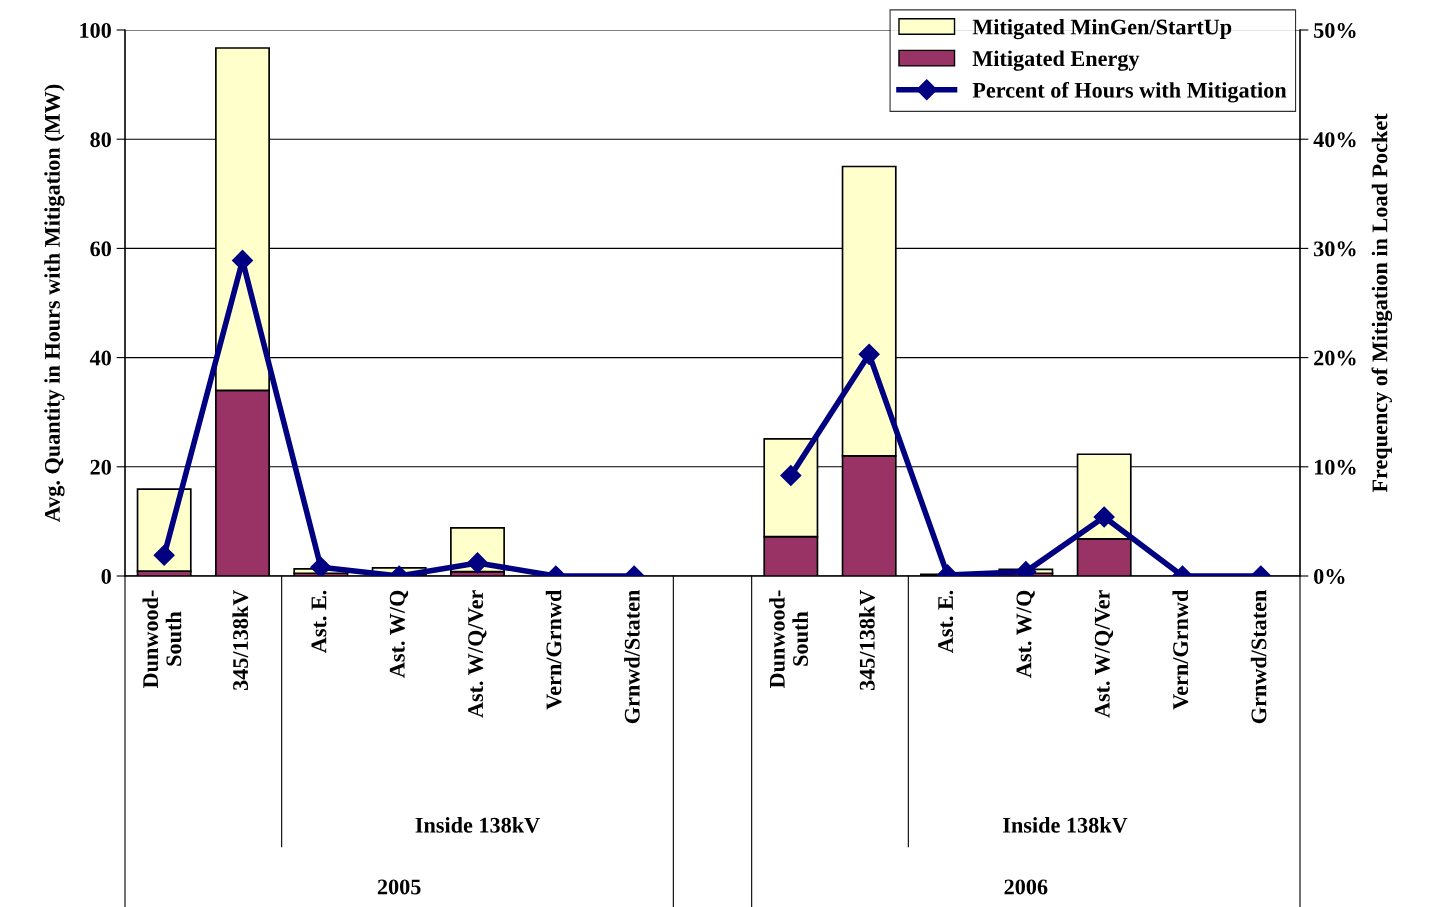 Image resolution: width=1441 pixels, height=907 pixels. What do you see at coordinates (95, 30) in the screenshot?
I see `y-tick-label: 100` at bounding box center [95, 30].